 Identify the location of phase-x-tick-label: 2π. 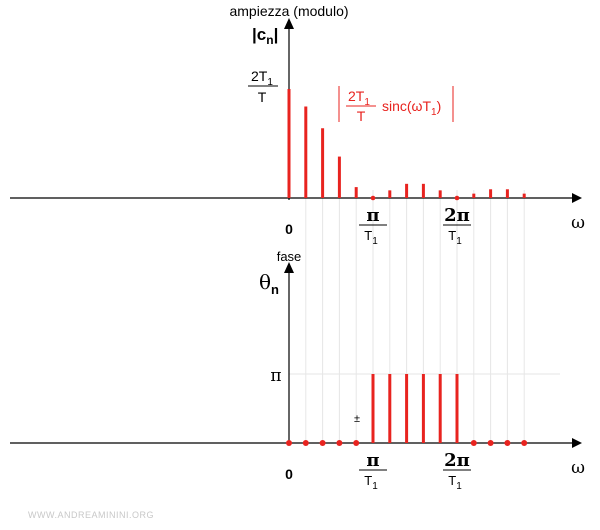
(457, 460).